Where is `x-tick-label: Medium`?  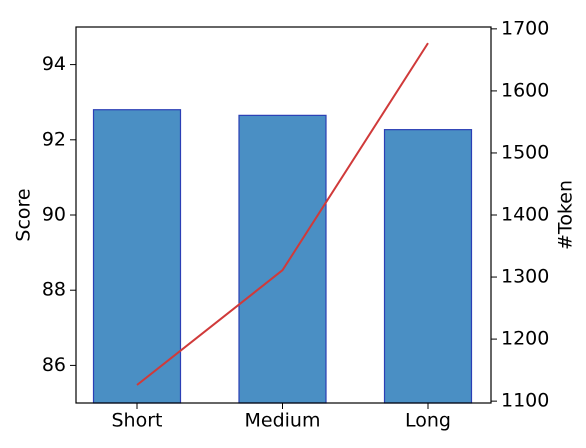 x-tick-label: Medium is located at coordinates (283, 421).